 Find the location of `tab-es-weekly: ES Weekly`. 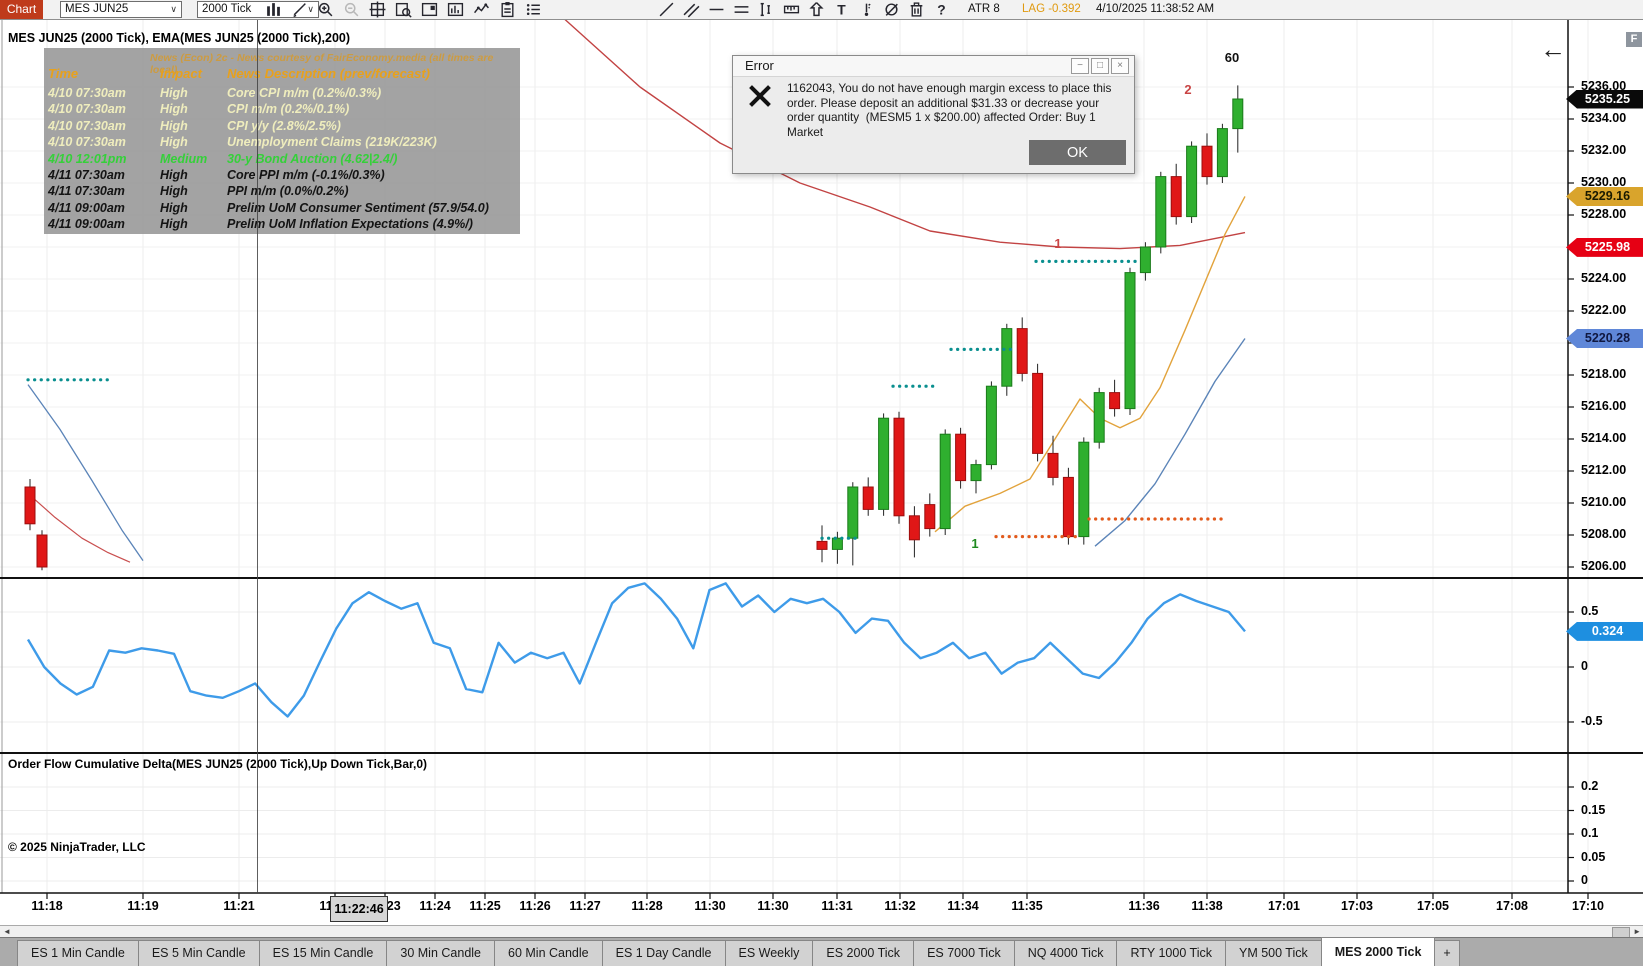

tab-es-weekly: ES Weekly is located at coordinates (769, 953).